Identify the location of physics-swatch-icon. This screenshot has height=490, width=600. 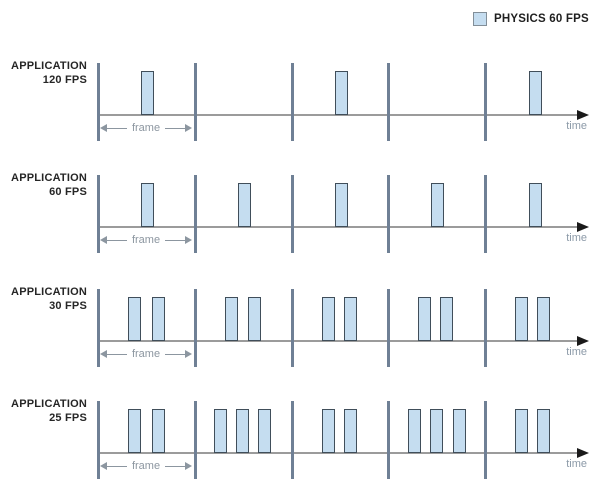
(480, 19).